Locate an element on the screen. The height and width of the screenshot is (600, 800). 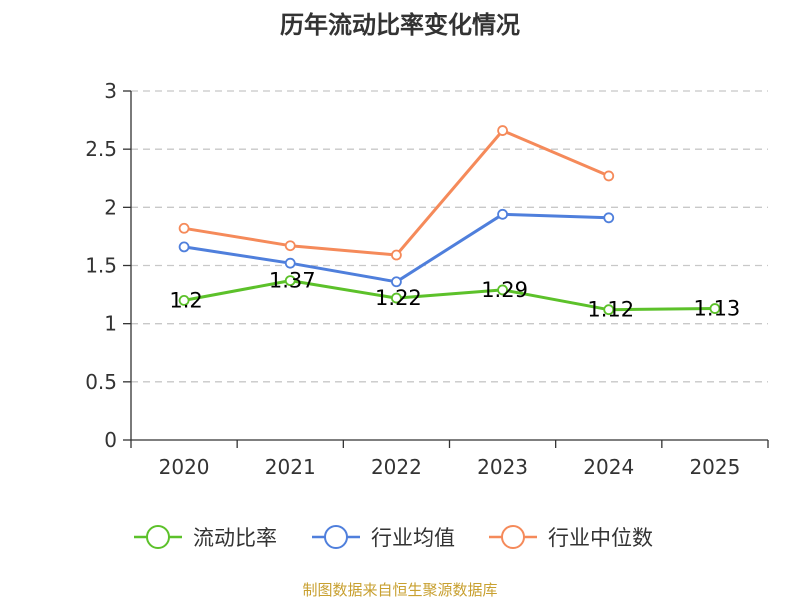
data-label: 1.29 is located at coordinates (504, 290).